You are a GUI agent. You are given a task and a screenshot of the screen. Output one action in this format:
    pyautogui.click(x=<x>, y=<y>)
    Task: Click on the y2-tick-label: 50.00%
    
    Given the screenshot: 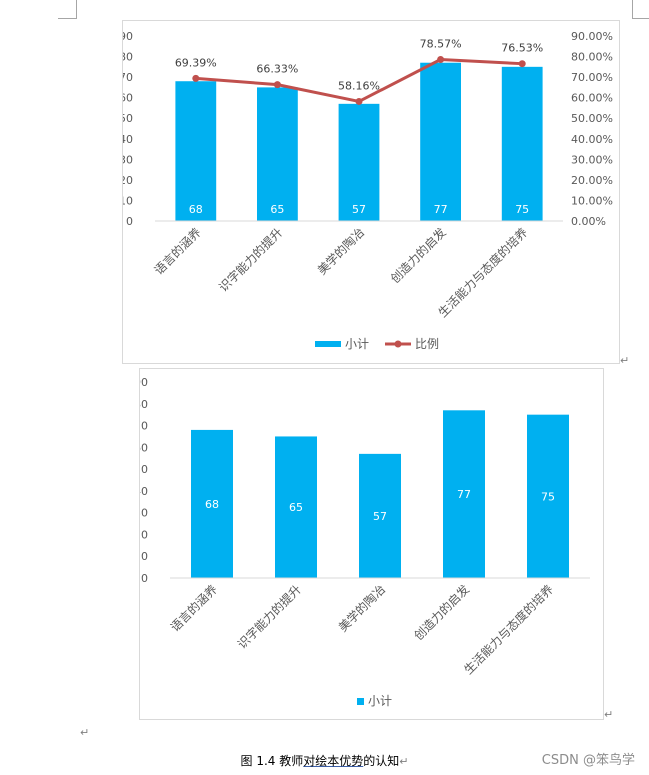 What is the action you would take?
    pyautogui.click(x=592, y=118)
    